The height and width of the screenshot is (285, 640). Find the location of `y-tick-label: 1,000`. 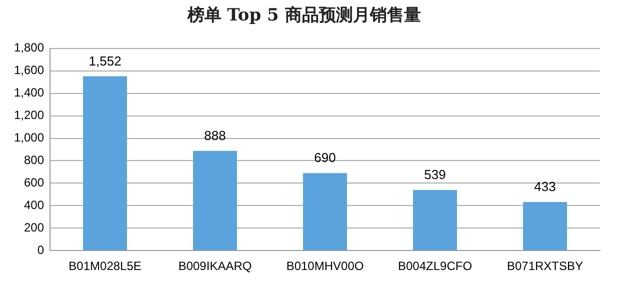

y-tick-label: 1,000 is located at coordinates (29, 137).